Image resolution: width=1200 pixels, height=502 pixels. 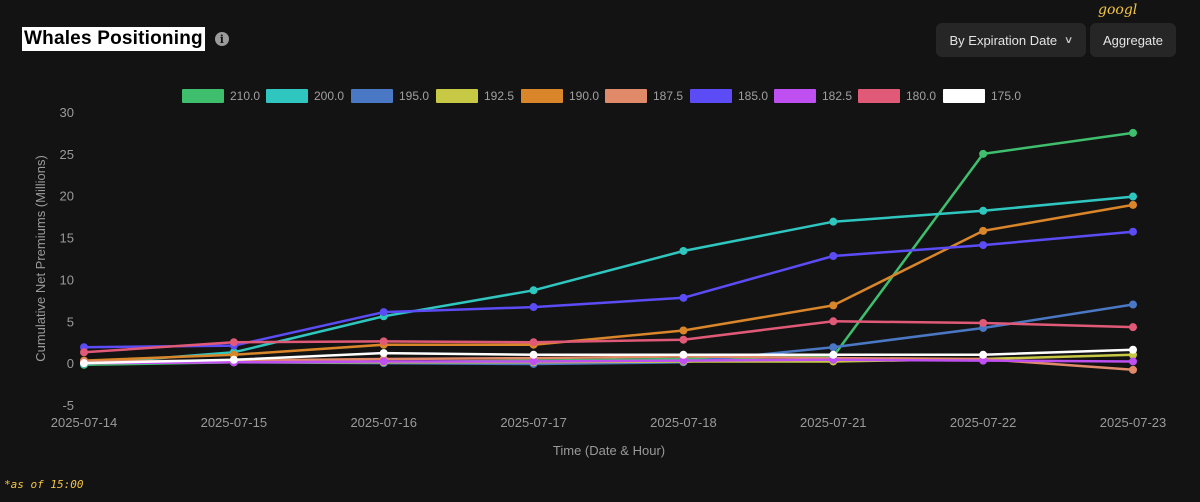 I want to click on handwritten-note-top: googl, so click(x=1118, y=10).